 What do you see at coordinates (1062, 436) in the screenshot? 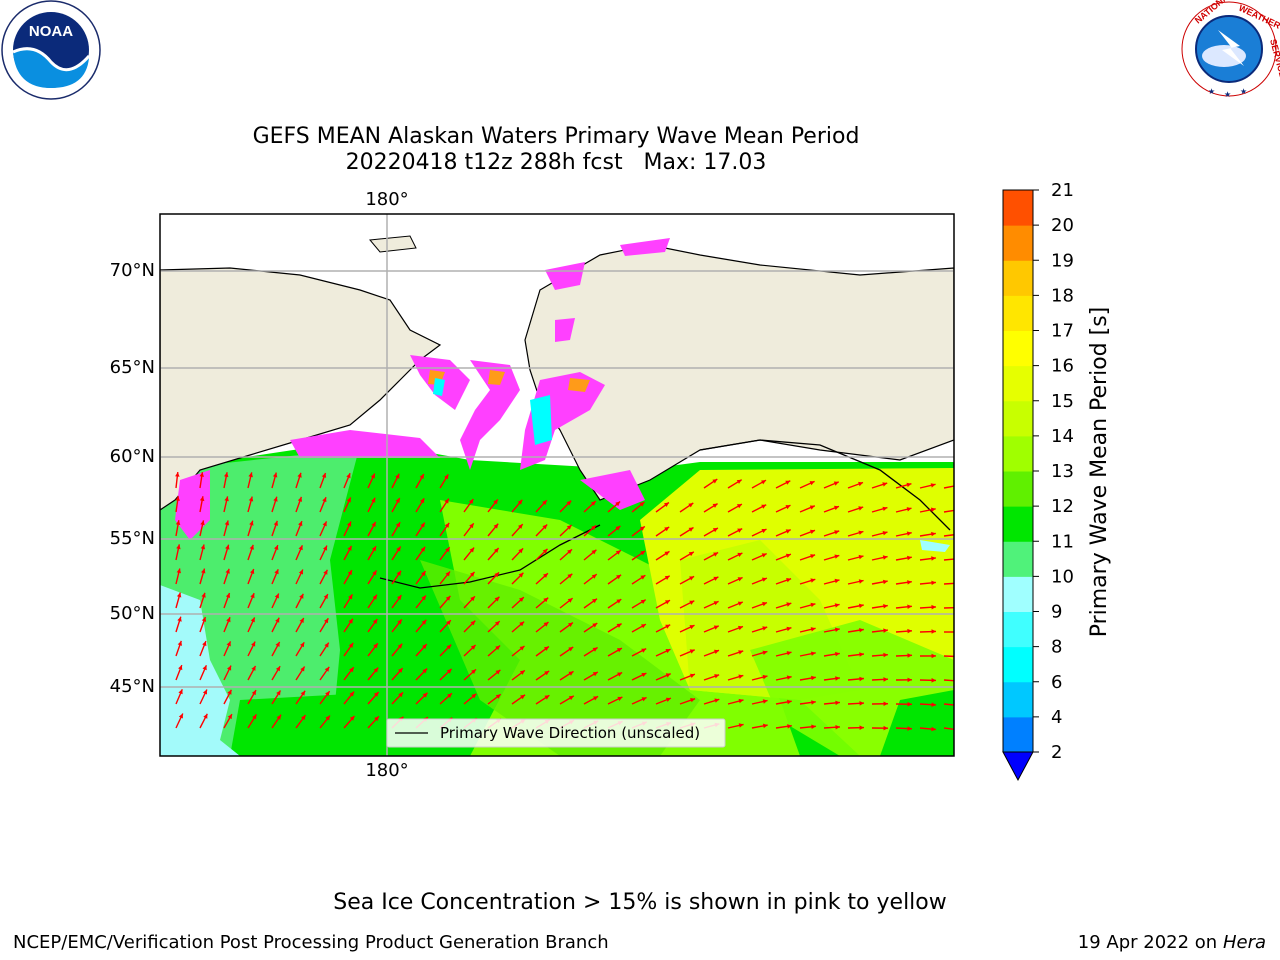
I see `colorbar-tick-label: 14` at bounding box center [1062, 436].